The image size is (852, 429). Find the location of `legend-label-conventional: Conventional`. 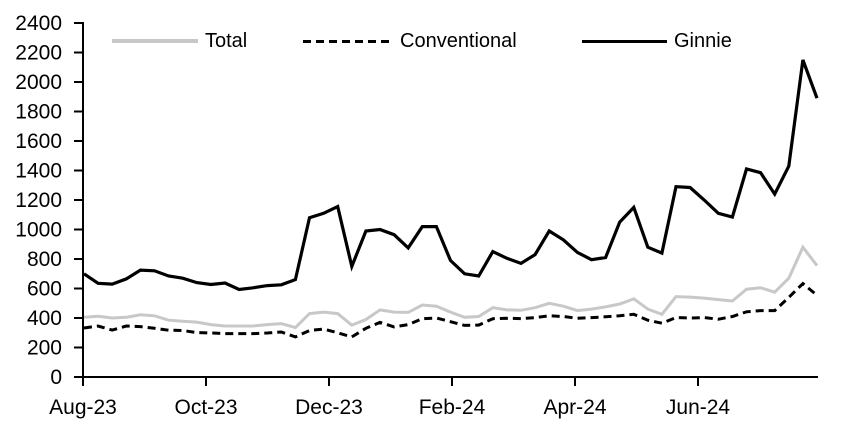

legend-label-conventional: Conventional is located at coordinates (458, 41).